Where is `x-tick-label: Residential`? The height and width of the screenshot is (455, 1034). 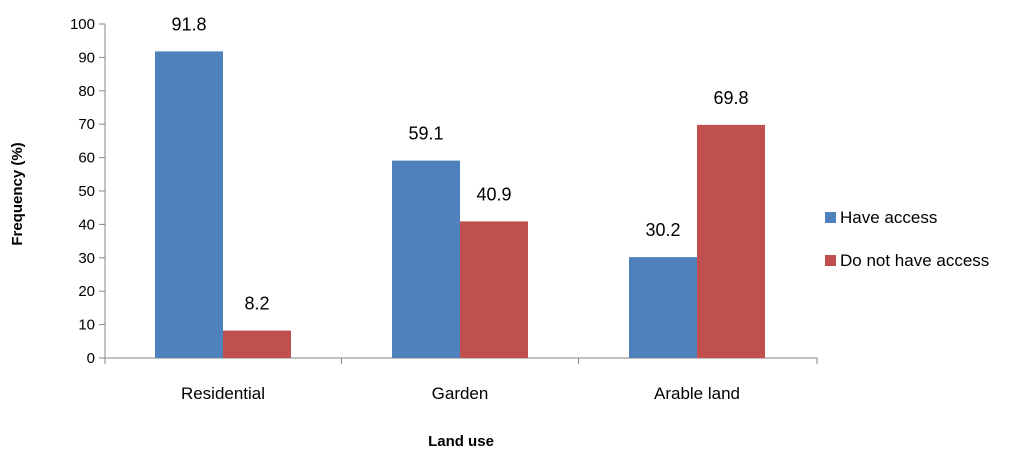
x-tick-label: Residential is located at coordinates (223, 393).